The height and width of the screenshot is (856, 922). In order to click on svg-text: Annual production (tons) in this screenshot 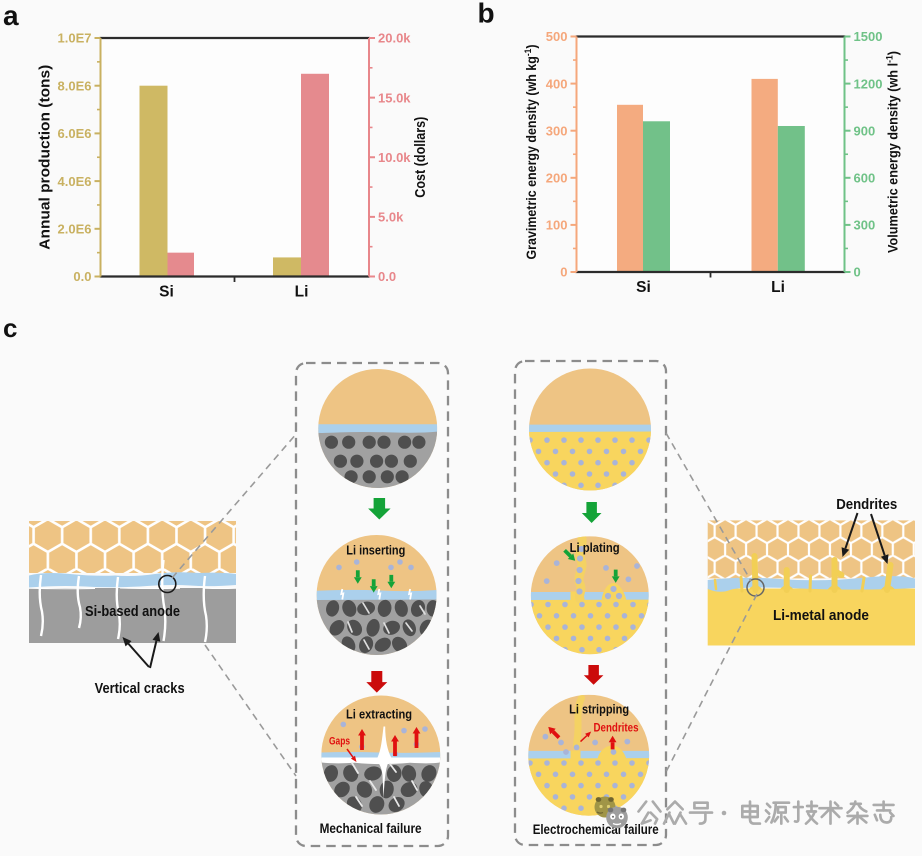, I will do `click(45, 157)`.